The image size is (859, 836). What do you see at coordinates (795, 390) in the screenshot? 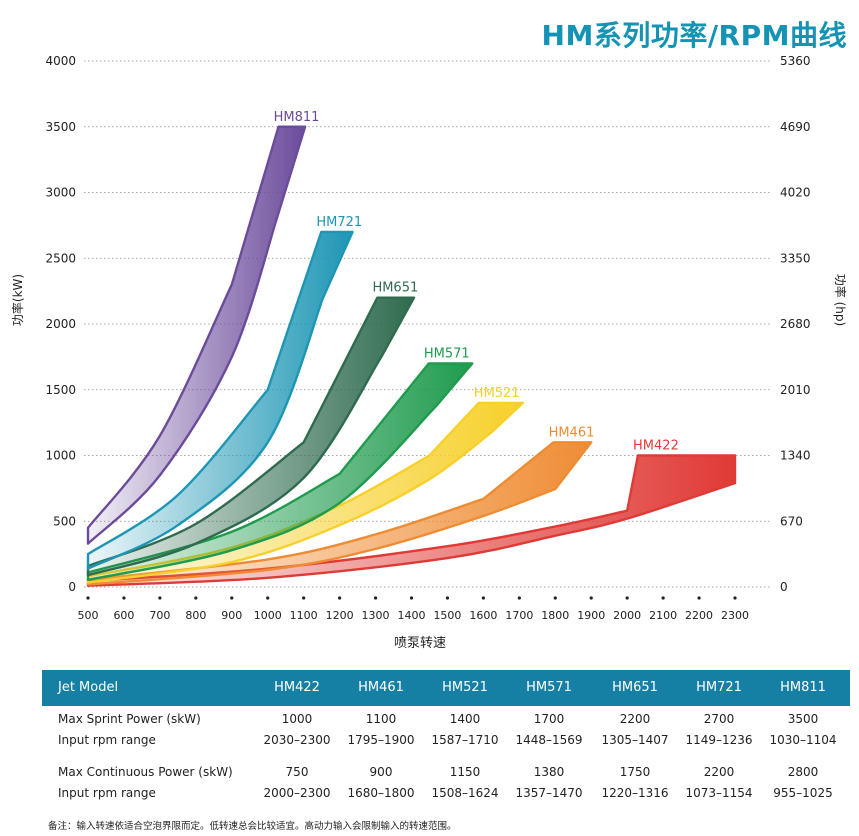
I see `y-tick-label-right: 2010` at bounding box center [795, 390].